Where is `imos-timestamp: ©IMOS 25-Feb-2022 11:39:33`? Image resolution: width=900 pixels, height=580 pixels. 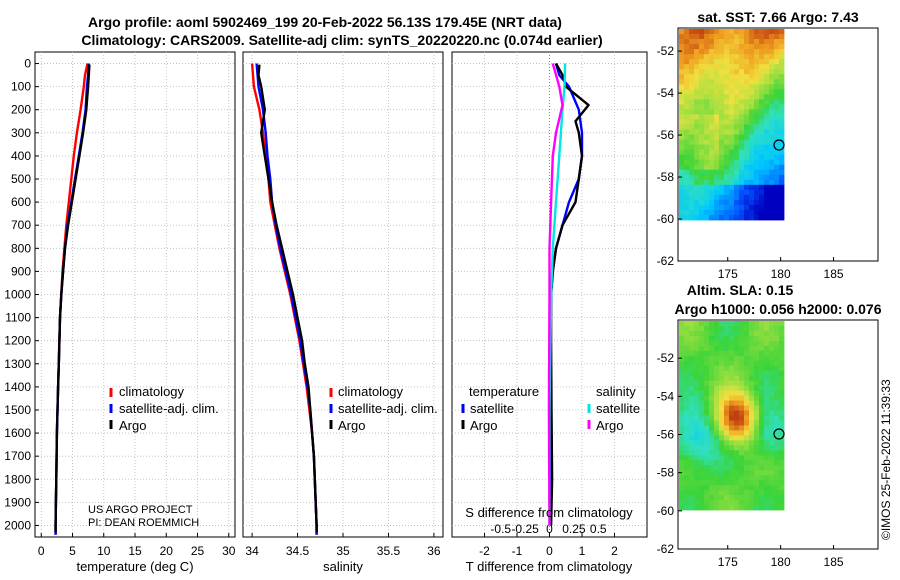
imos-timestamp: ©IMOS 25-Feb-2022 11:39:33 is located at coordinates (886, 459).